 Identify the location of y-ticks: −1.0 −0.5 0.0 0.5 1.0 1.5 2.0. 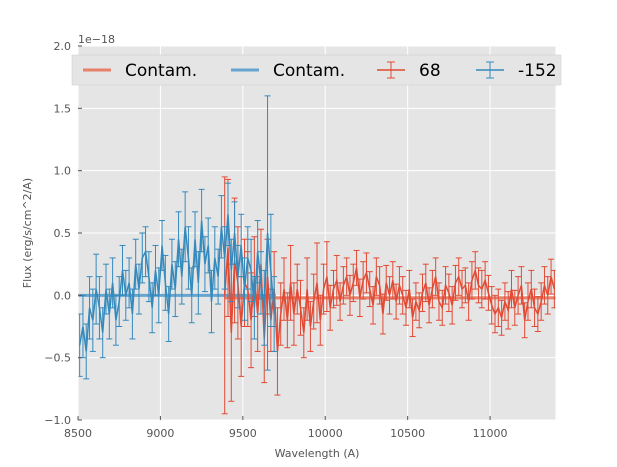
(63, 233).